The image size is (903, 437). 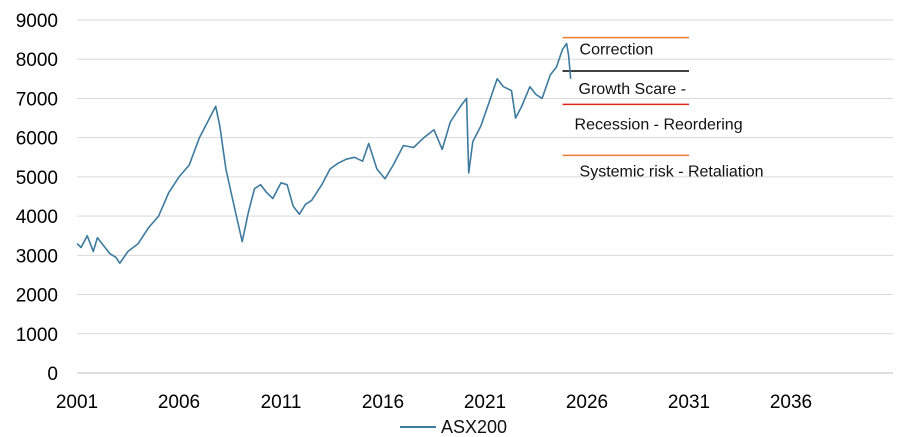 What do you see at coordinates (672, 171) in the screenshot?
I see `annotation-label: Systemic risk - Retaliation` at bounding box center [672, 171].